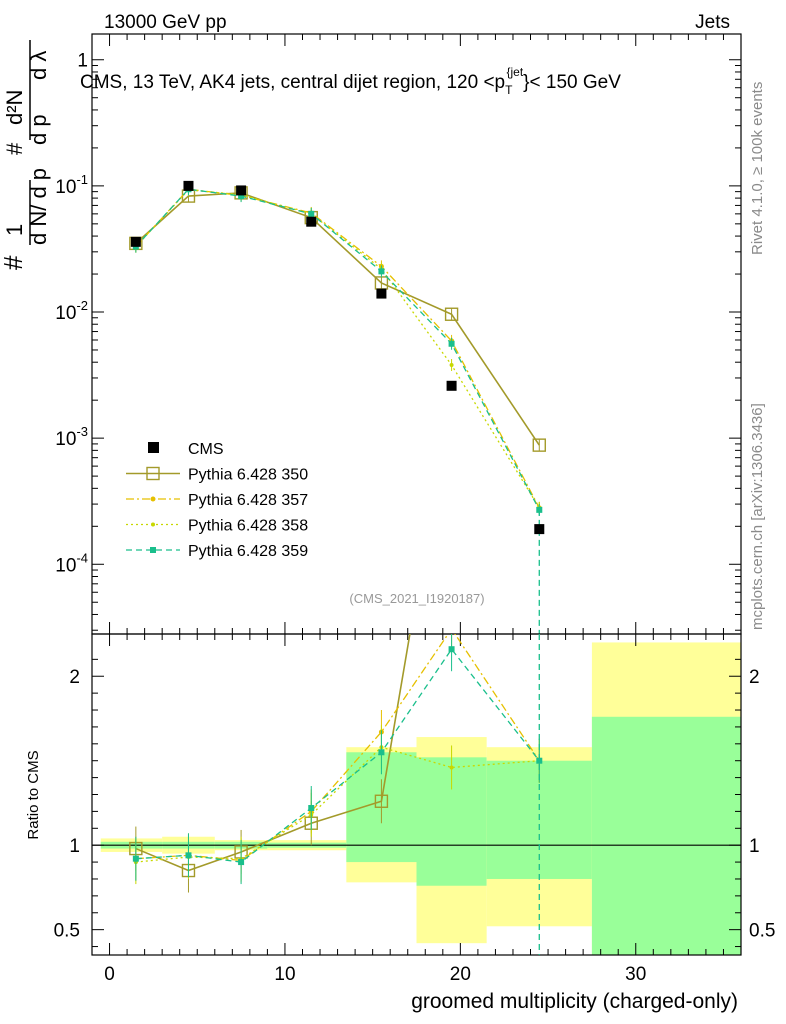 Image resolution: width=786 pixels, height=1024 pixels. I want to click on header-left: 13000 GeV pp, so click(165, 22).